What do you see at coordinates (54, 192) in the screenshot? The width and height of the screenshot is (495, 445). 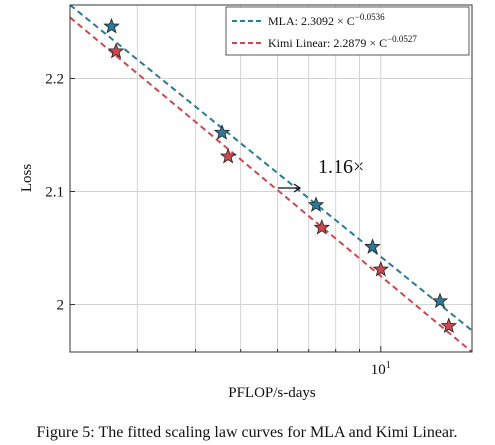 I see `y-tick-label: 2.1` at bounding box center [54, 192].